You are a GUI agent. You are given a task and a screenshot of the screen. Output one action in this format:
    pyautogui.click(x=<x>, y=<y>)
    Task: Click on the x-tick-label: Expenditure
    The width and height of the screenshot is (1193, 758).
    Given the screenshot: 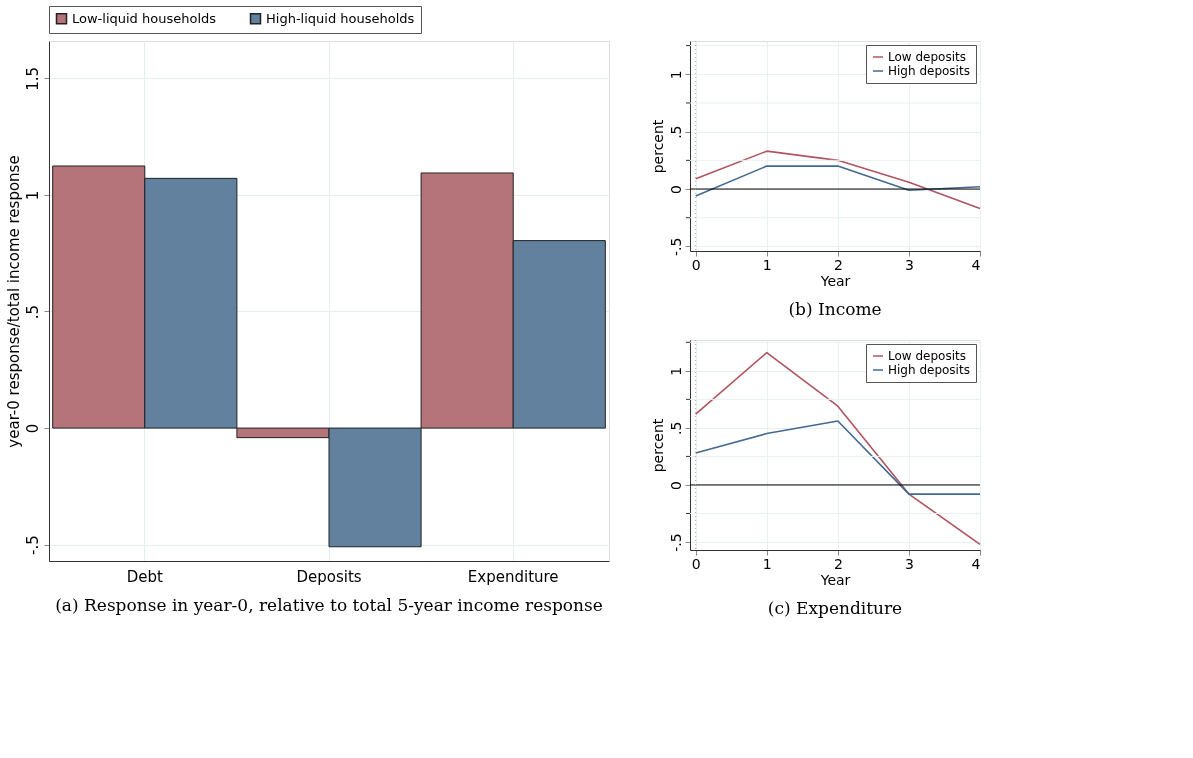 What is the action you would take?
    pyautogui.click(x=513, y=576)
    